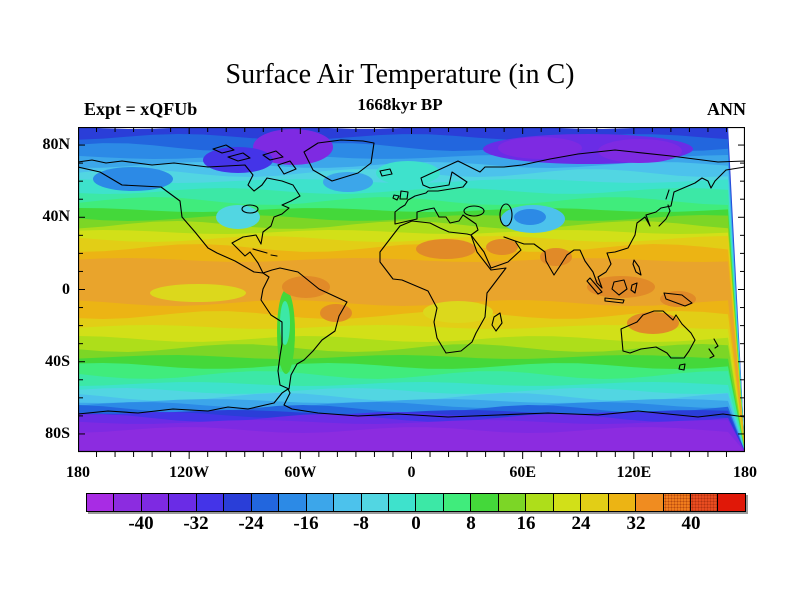  I want to click on coastline-south-america, so click(304, 328).